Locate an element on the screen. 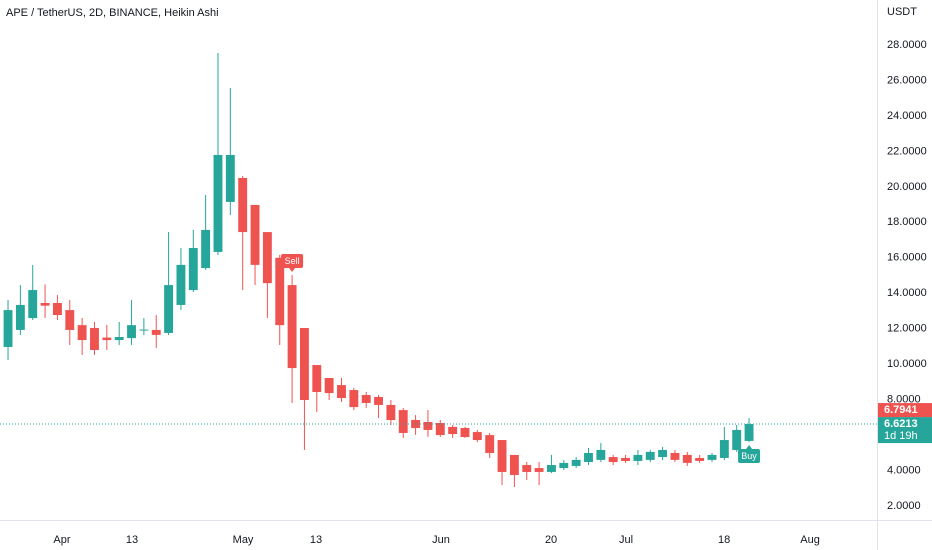 The width and height of the screenshot is (932, 550). y-tick-label: 28.0000 is located at coordinates (907, 45).